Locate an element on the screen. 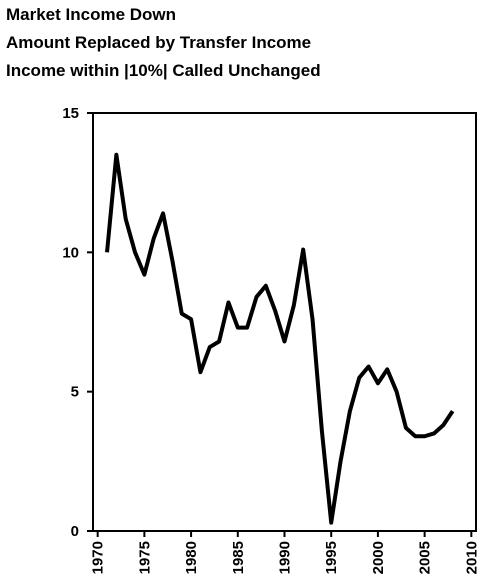  y-tick-label: 0 is located at coordinates (75, 531).